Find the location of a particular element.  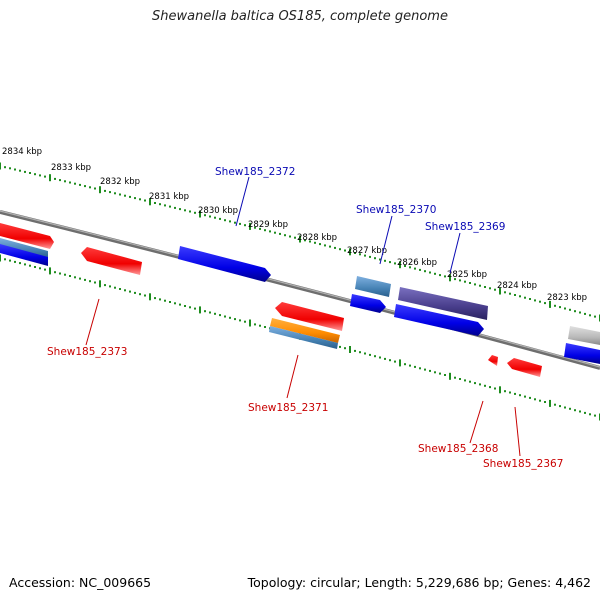

gene-arrow-partial-left-steel is located at coordinates (24, 248).